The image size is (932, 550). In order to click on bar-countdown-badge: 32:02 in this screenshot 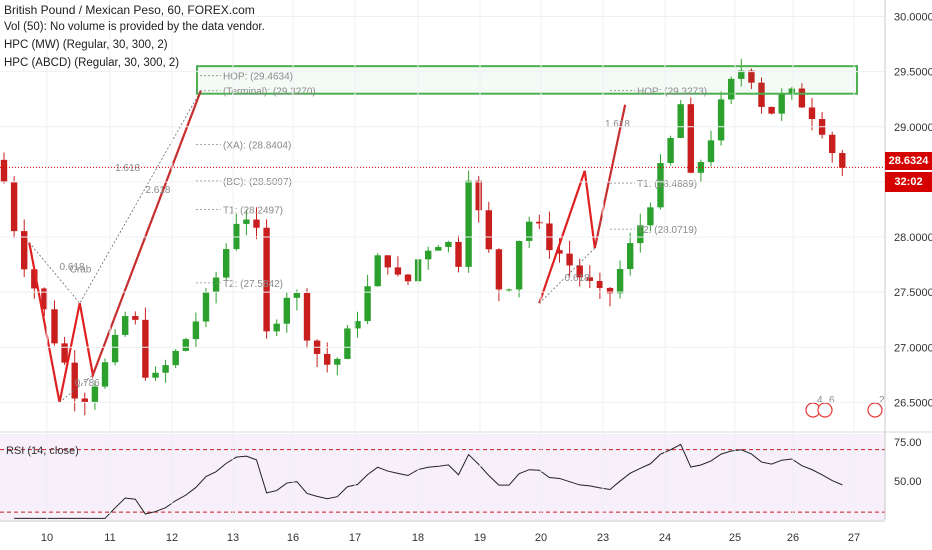, I will do `click(908, 182)`.